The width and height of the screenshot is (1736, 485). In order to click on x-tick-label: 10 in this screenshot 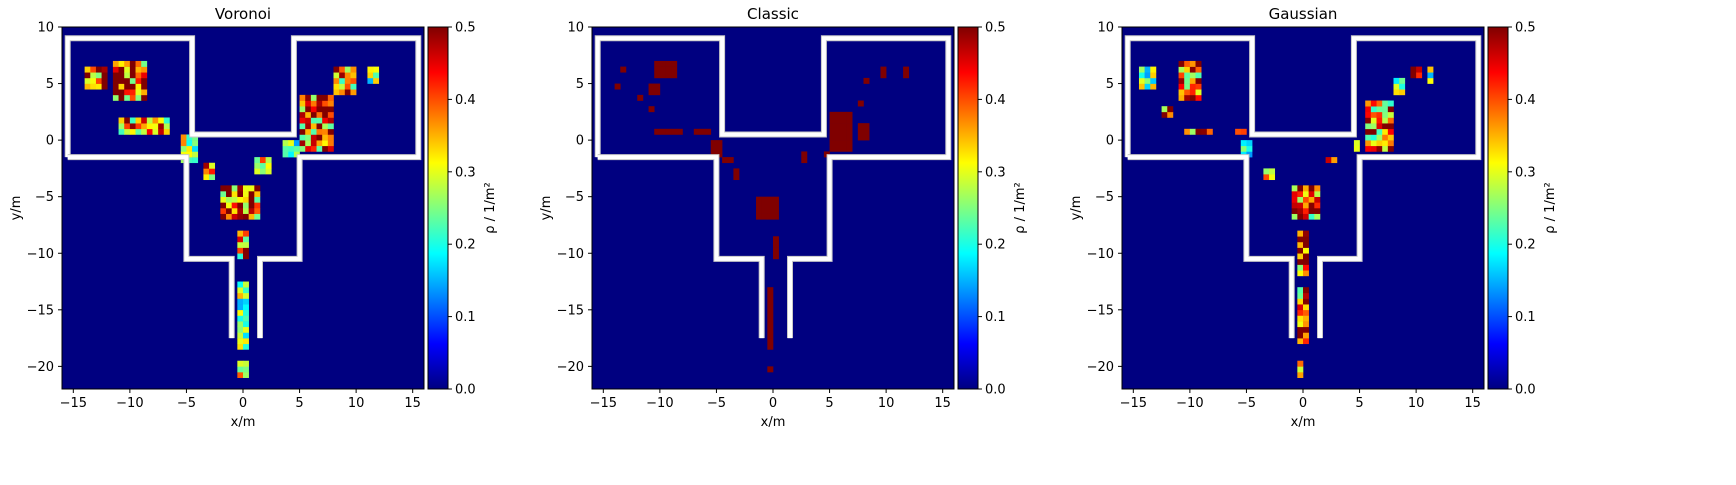, I will do `click(886, 403)`.